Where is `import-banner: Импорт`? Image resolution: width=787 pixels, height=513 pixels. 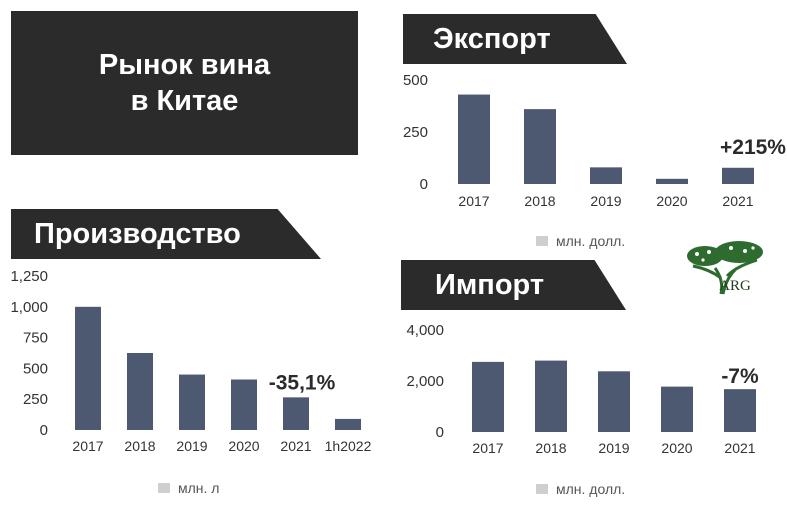
import-banner: Импорт is located at coordinates (513, 285).